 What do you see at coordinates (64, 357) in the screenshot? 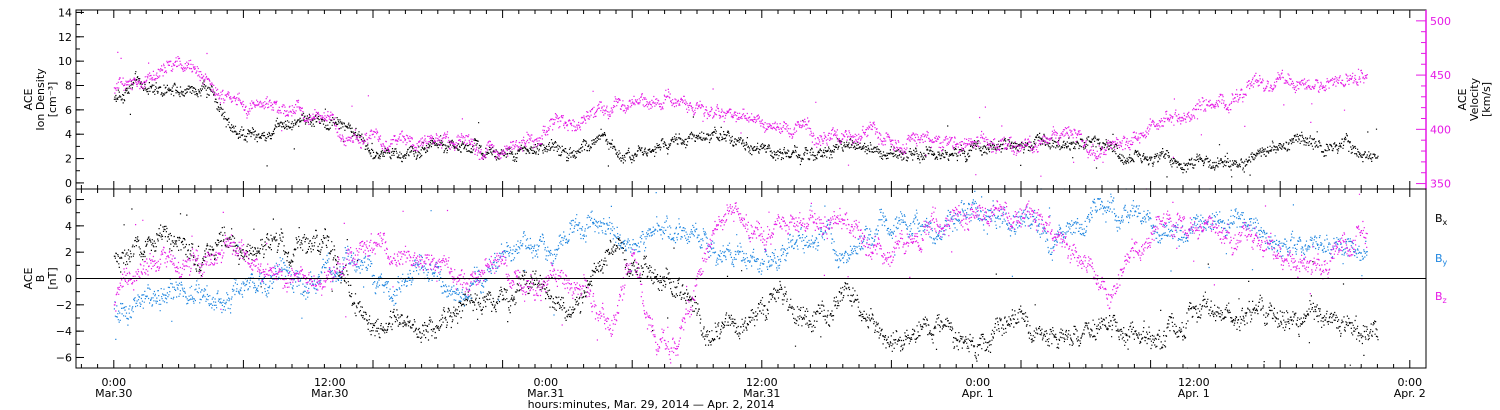
I see `bottom-left-tick-label: −6` at bounding box center [64, 357].